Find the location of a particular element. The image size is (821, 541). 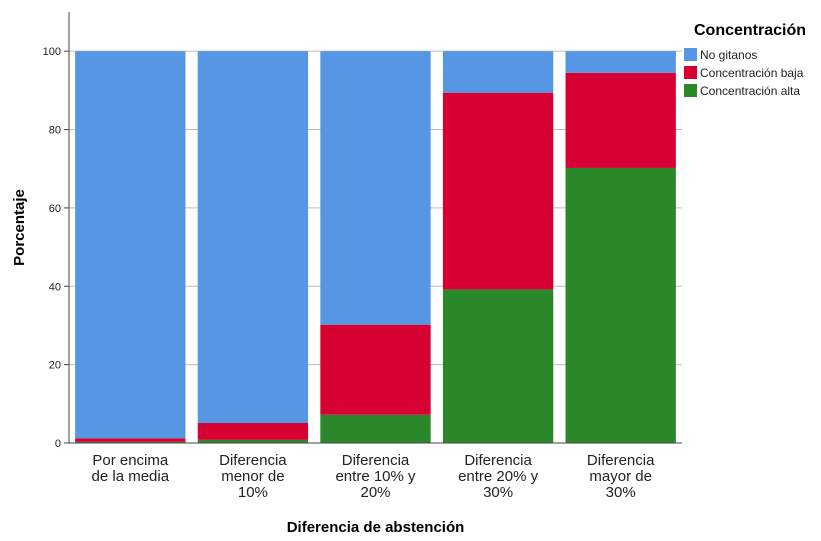

x-tick-label-line: Por encima is located at coordinates (130, 460).